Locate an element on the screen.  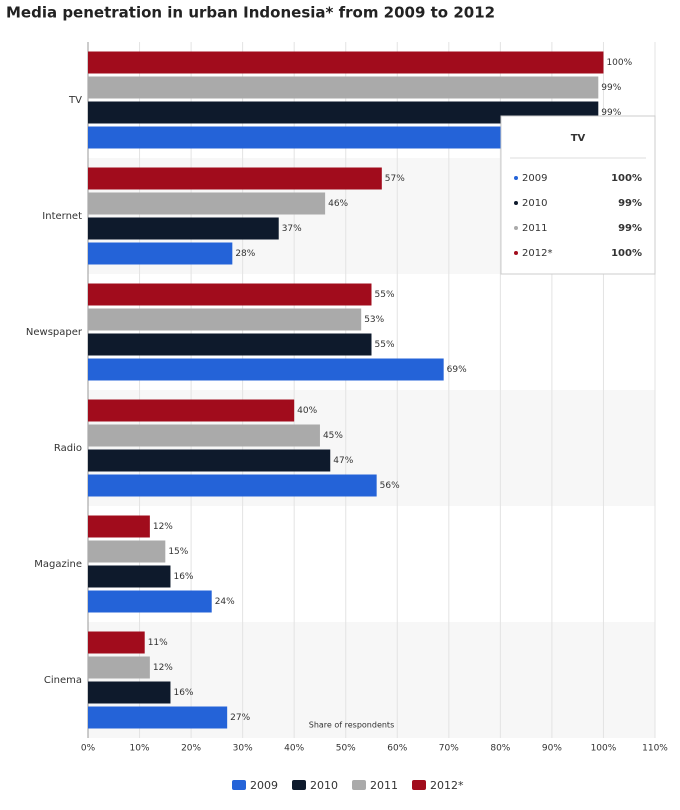
value-label: 56% is located at coordinates (390, 486).